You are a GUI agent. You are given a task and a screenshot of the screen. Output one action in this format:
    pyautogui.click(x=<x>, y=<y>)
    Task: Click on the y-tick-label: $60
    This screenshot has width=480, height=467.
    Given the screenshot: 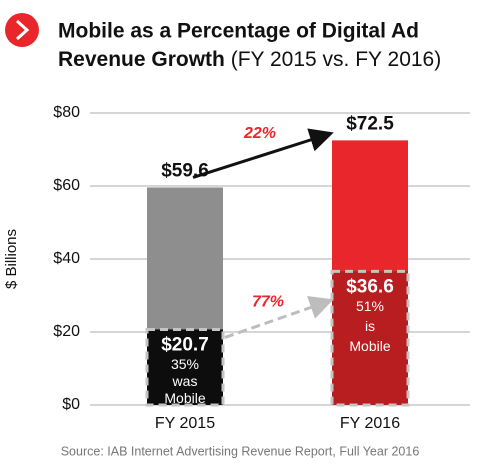 What is the action you would take?
    pyautogui.click(x=66, y=185)
    